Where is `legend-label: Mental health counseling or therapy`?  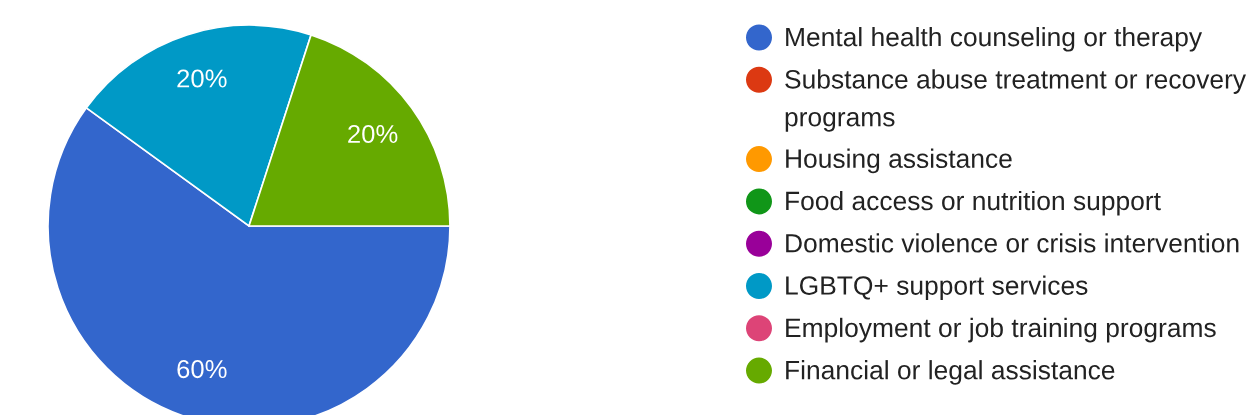
legend-label: Mental health counseling or therapy is located at coordinates (994, 39).